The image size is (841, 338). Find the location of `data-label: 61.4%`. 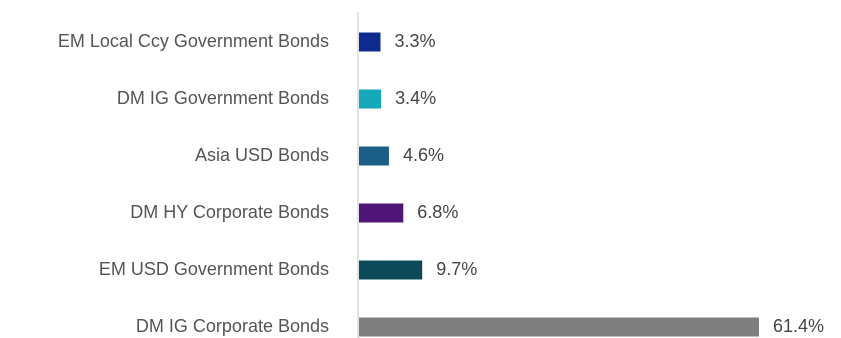

data-label: 61.4% is located at coordinates (798, 326).